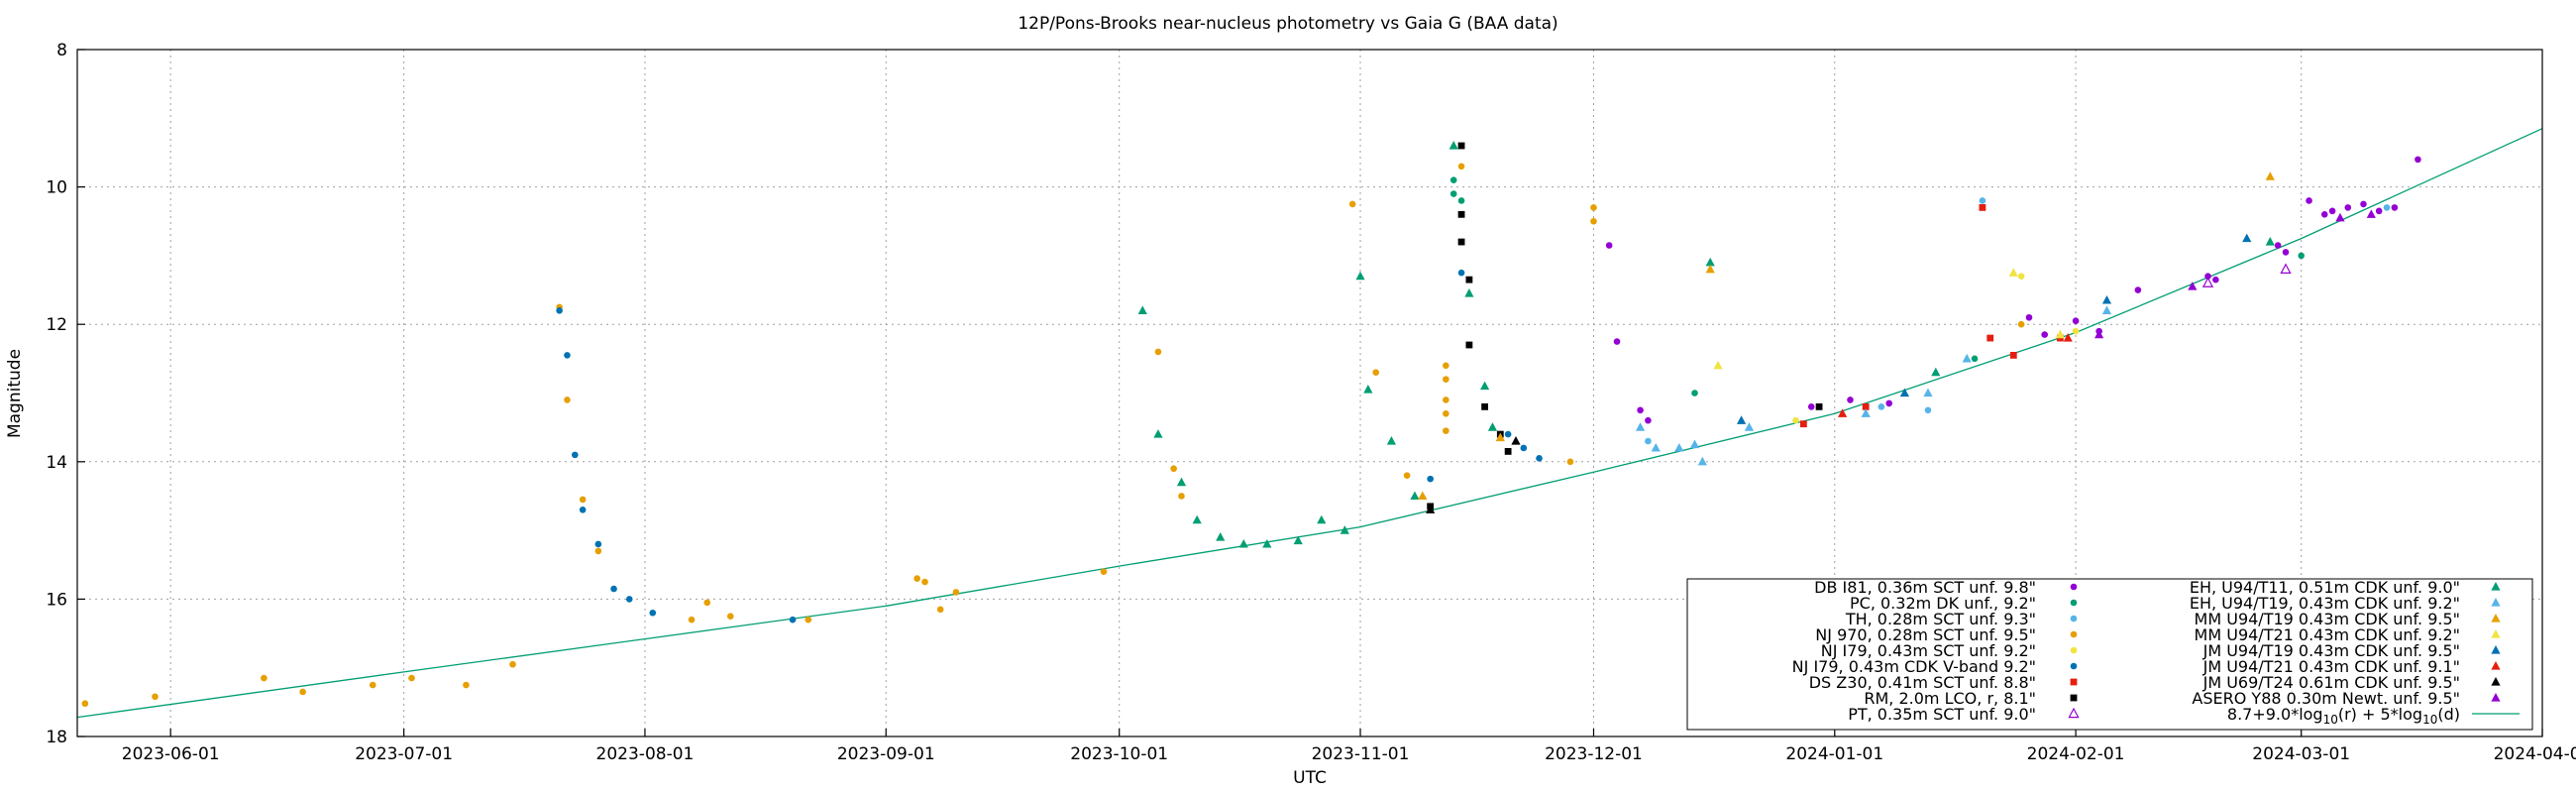 The height and width of the screenshot is (793, 2576). I want to click on legend-label: DB I81, 0.36m SCT unf. 9.8", so click(1925, 587).